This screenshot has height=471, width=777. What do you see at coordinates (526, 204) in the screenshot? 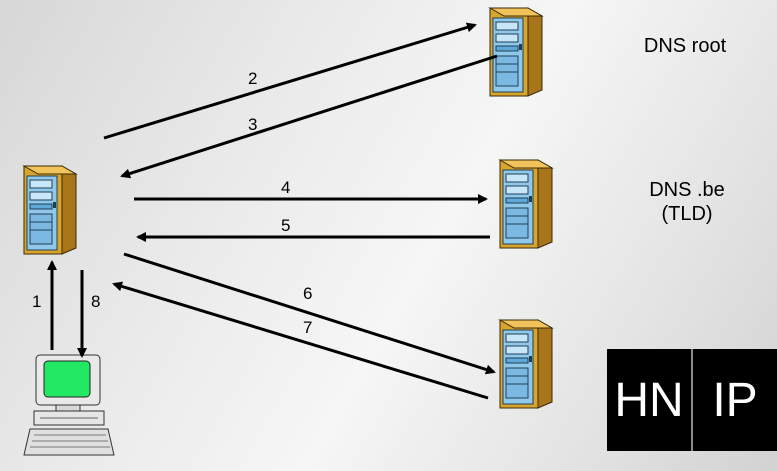
I see `dns-tld-server-icon` at bounding box center [526, 204].